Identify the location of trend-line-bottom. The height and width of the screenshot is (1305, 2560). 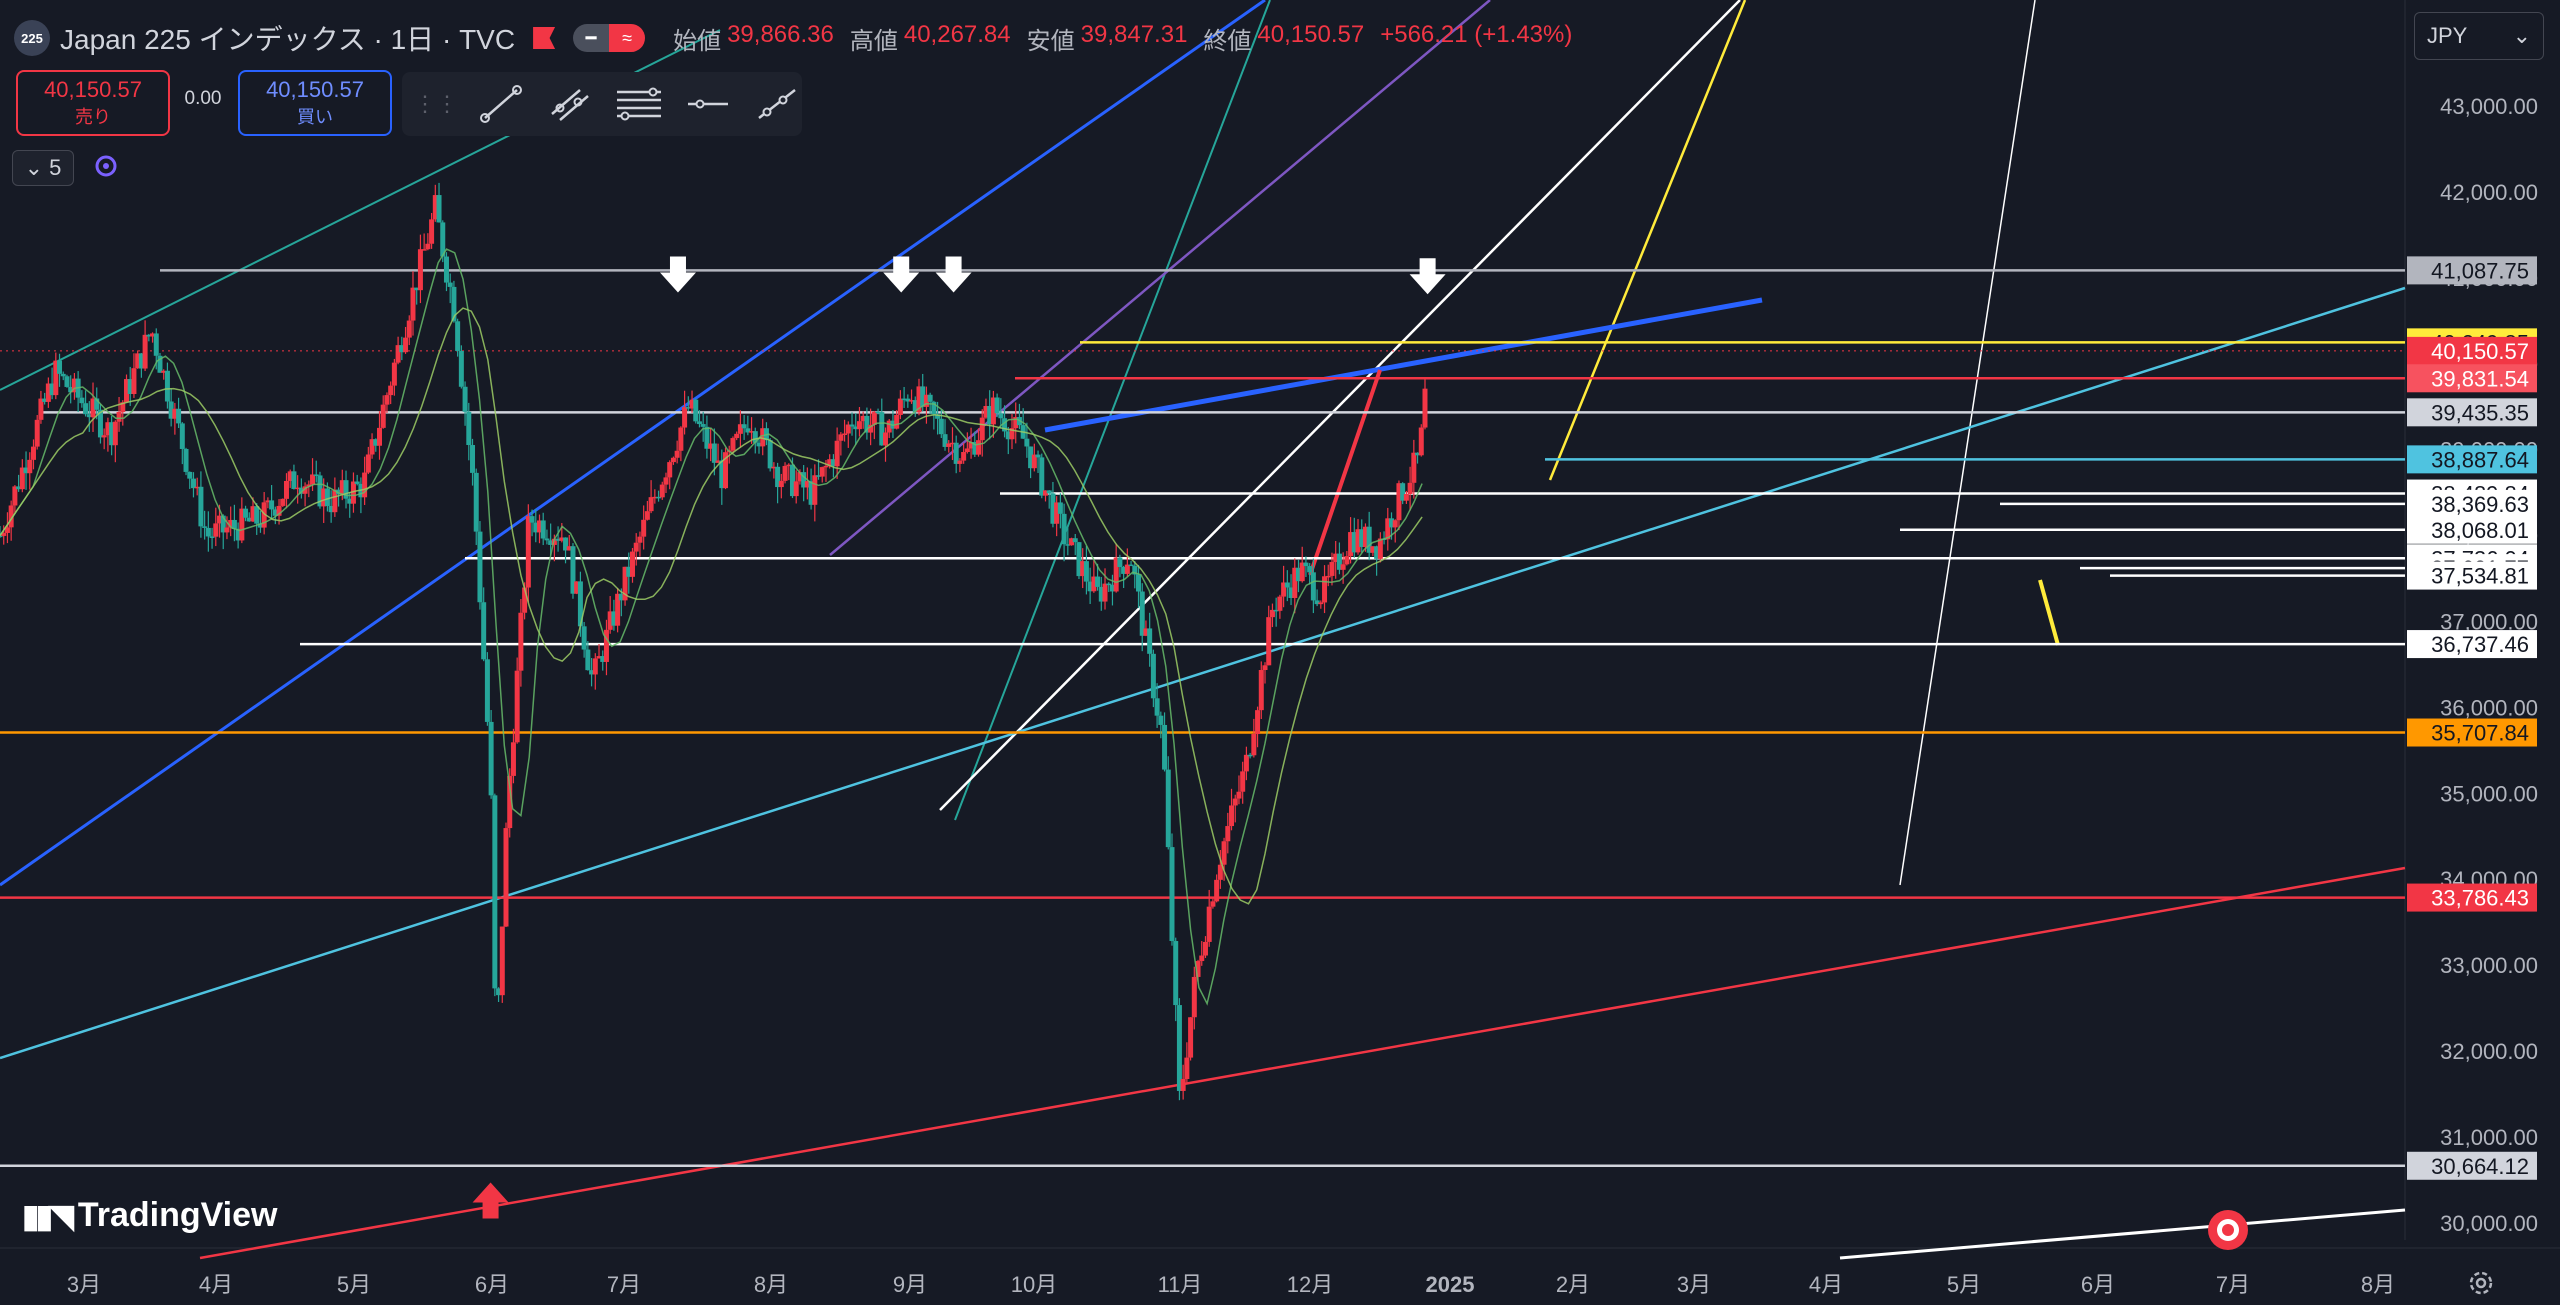
(2122, 1234).